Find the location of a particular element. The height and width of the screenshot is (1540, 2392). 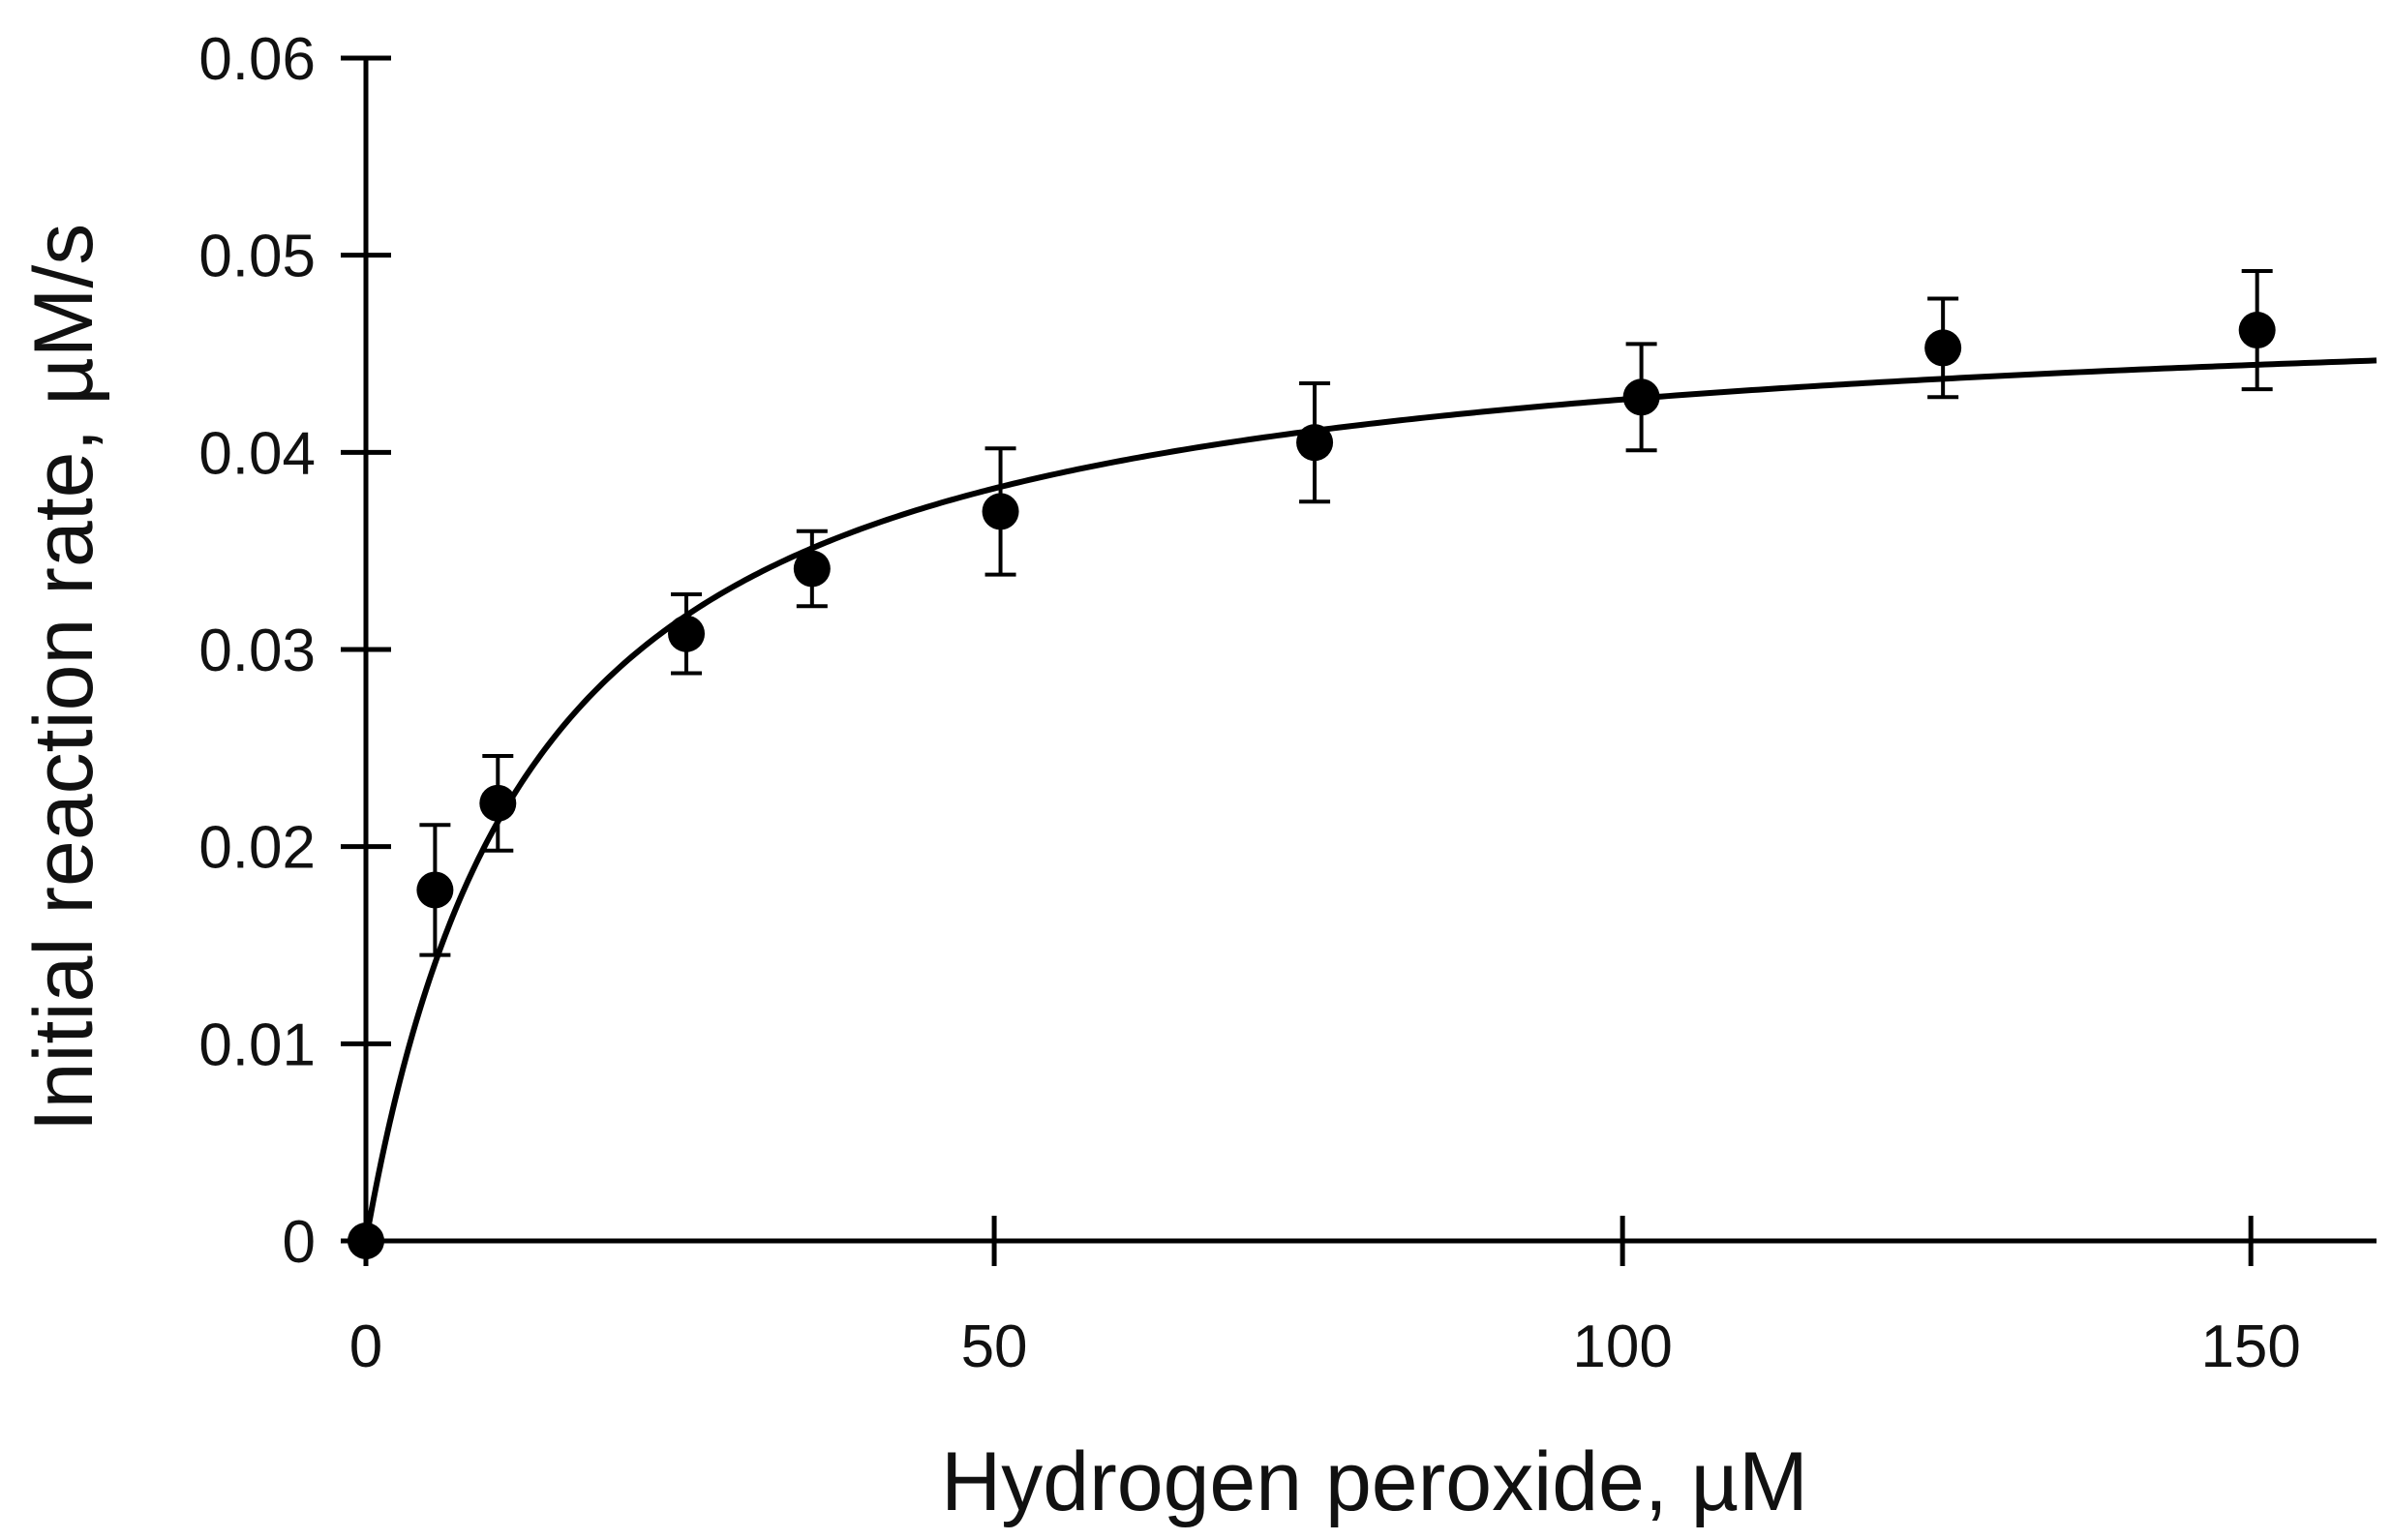

x-tick-label: 100 is located at coordinates (1622, 1347).